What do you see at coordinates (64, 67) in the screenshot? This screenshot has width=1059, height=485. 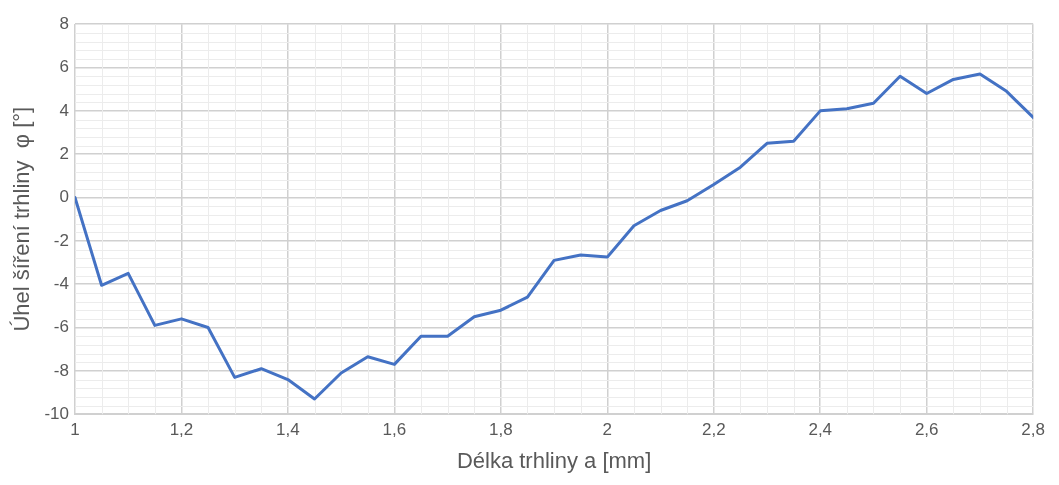 I see `y-tick-label: 6` at bounding box center [64, 67].